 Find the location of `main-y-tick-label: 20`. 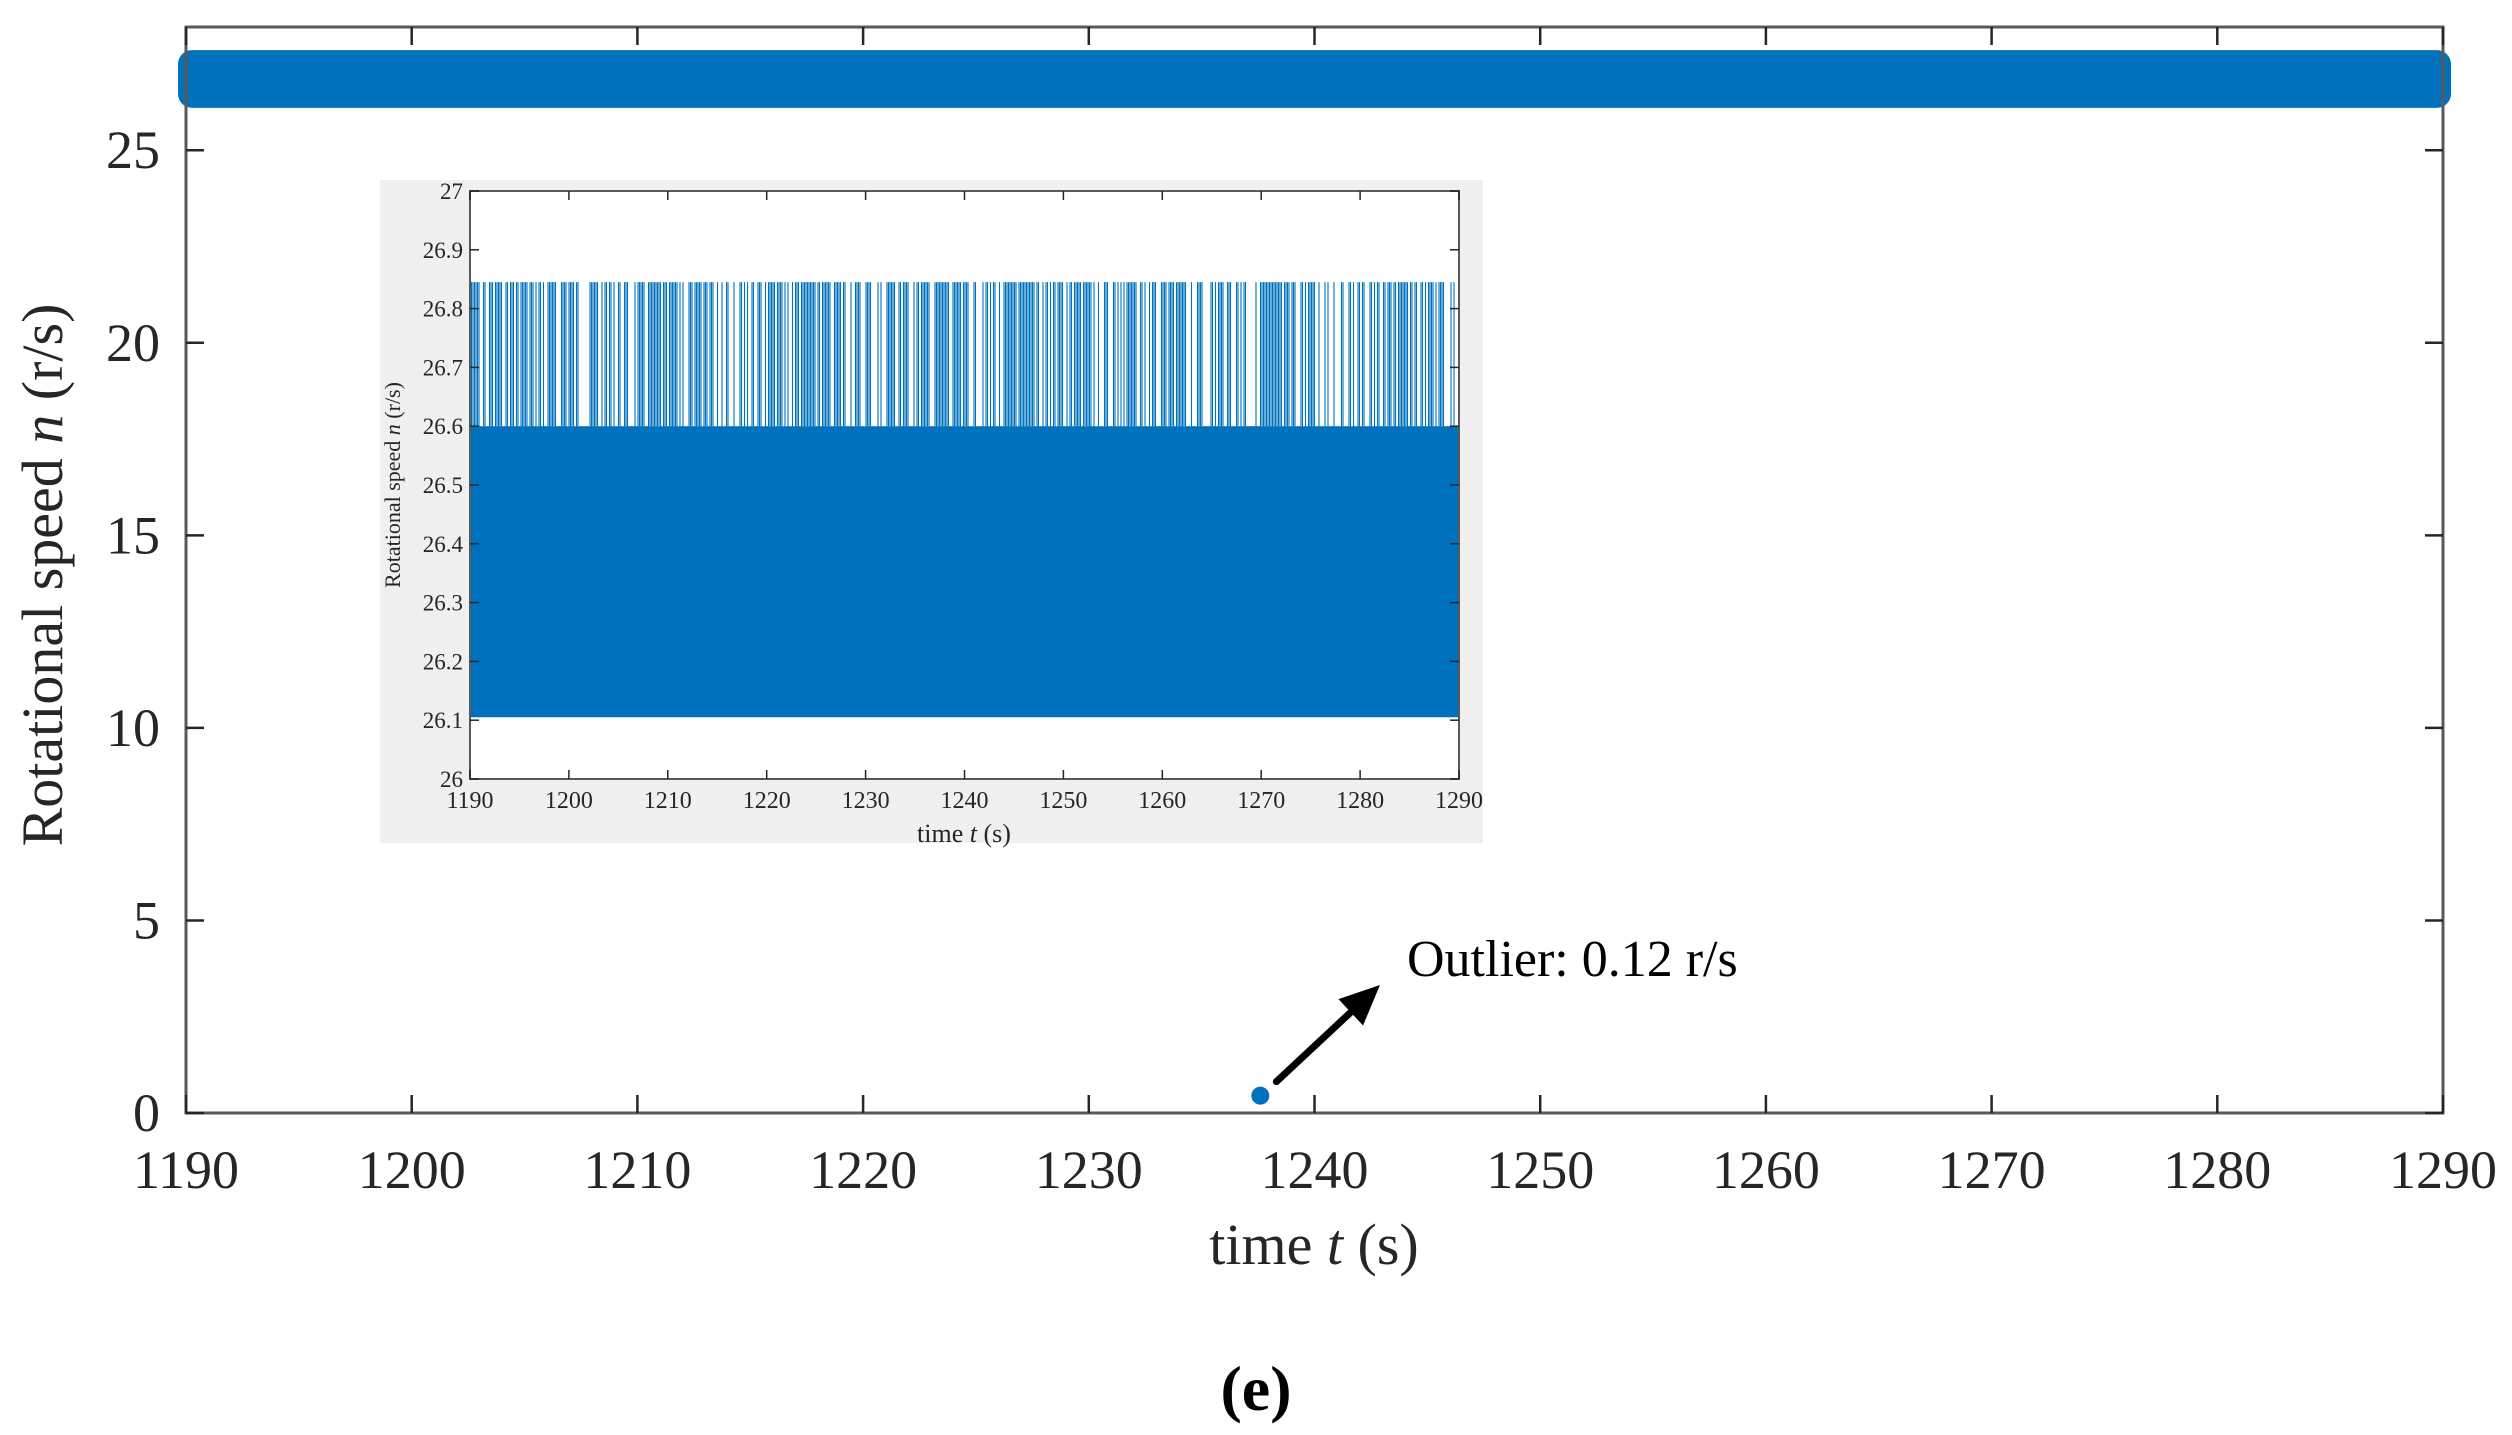

main-y-tick-label: 20 is located at coordinates (133, 343).